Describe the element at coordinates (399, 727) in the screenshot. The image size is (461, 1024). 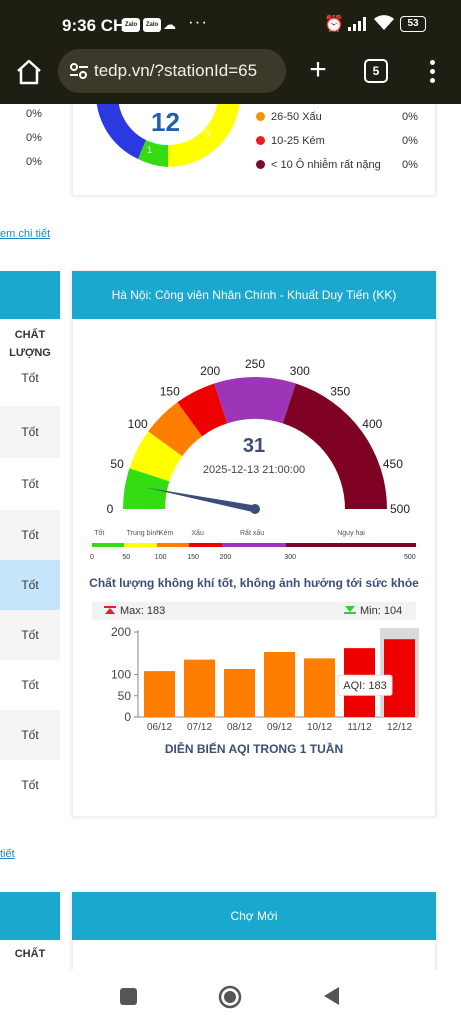
I see `x-tick-label: 12/12` at that location.